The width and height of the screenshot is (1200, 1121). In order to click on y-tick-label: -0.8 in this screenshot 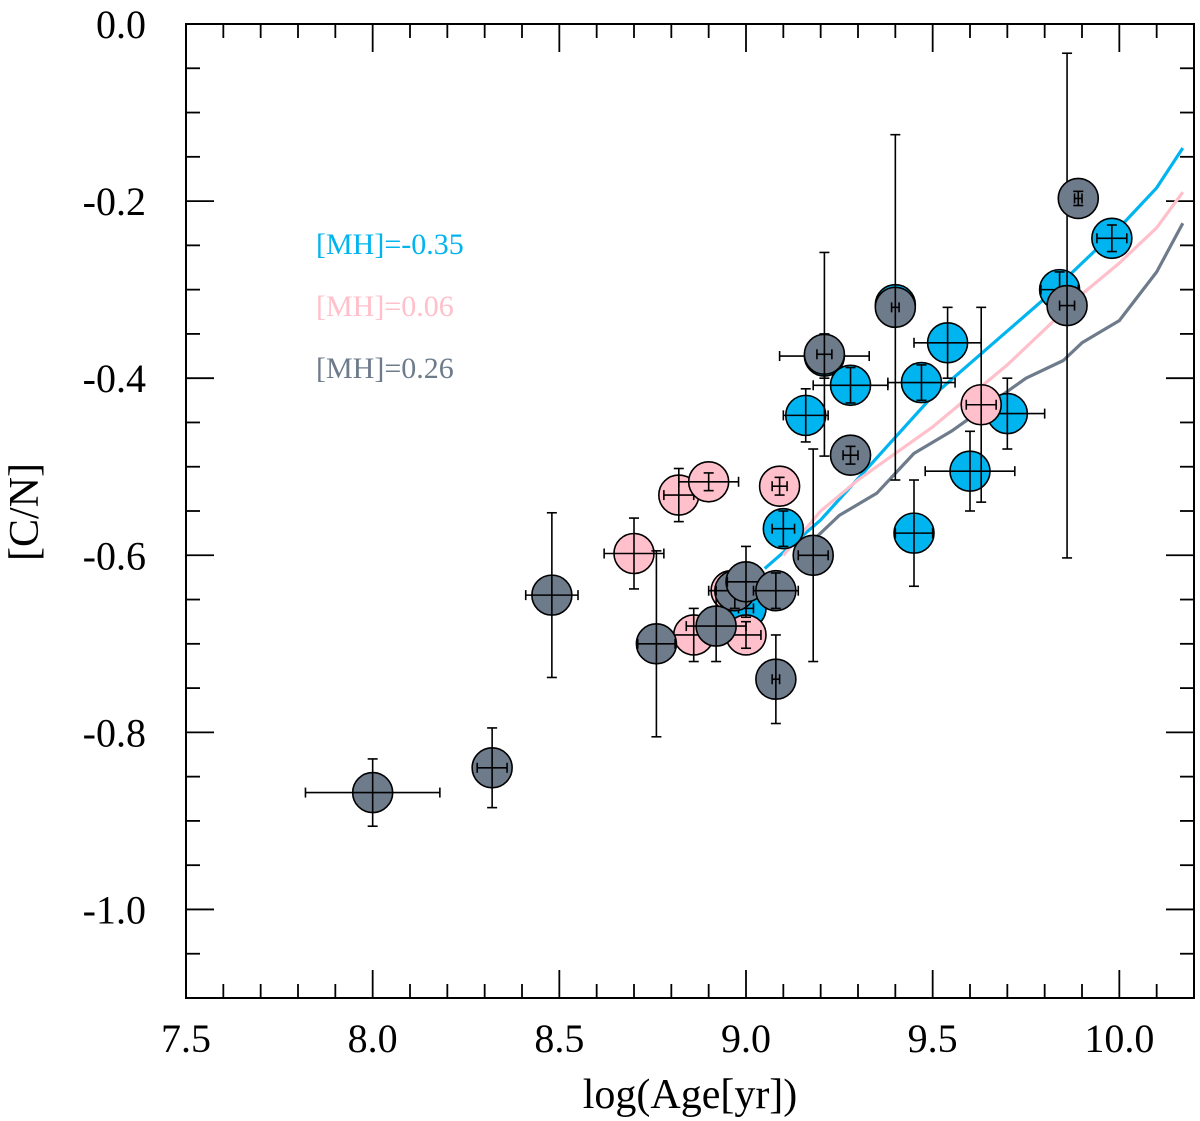, I will do `click(114, 732)`.